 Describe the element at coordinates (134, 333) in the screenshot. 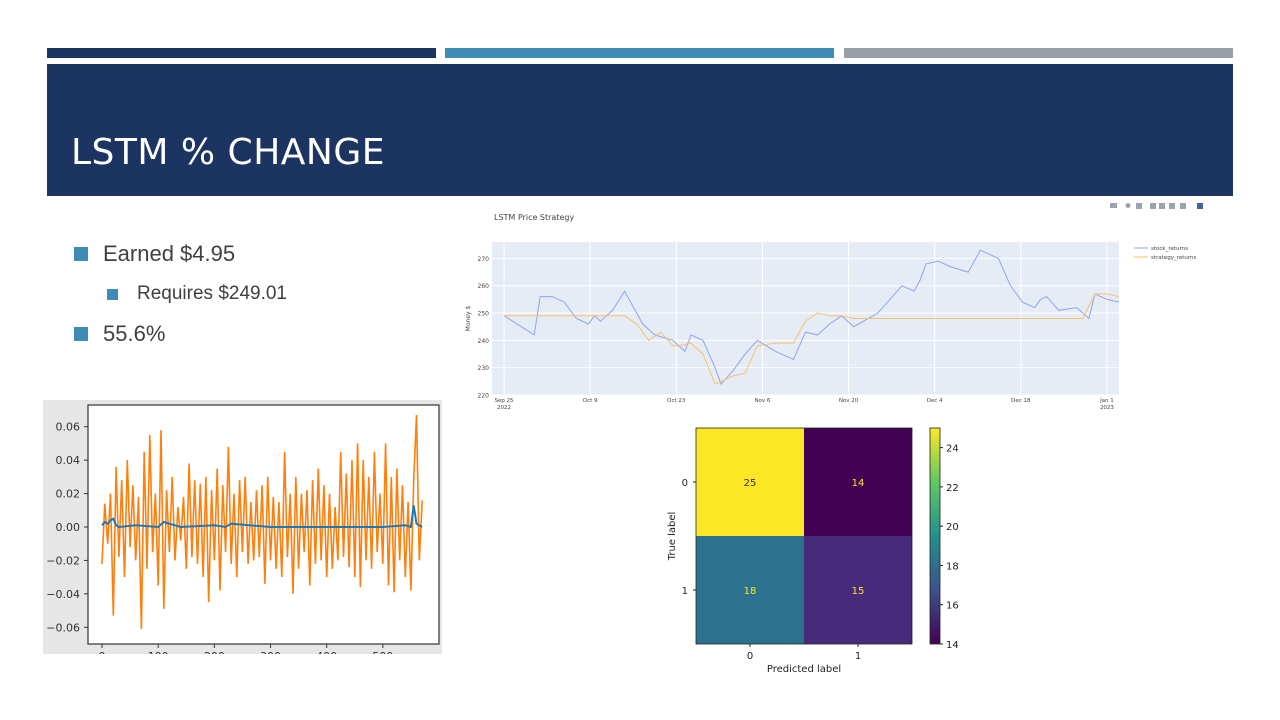

I see `bullet-text: 55.6%` at that location.